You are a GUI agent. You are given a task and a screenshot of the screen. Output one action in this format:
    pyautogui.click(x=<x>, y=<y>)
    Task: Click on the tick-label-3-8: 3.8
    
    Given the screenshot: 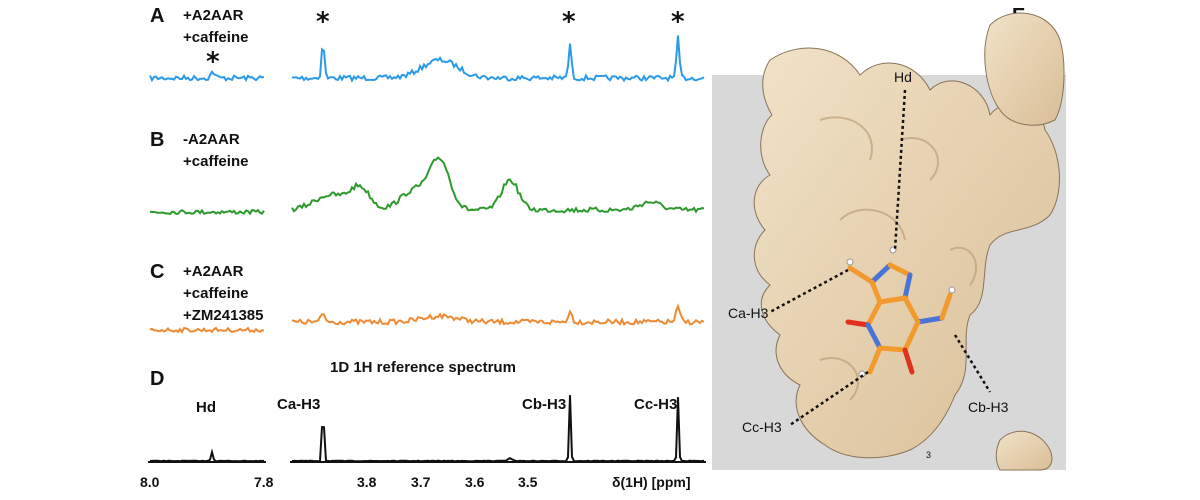 What is the action you would take?
    pyautogui.click(x=367, y=482)
    